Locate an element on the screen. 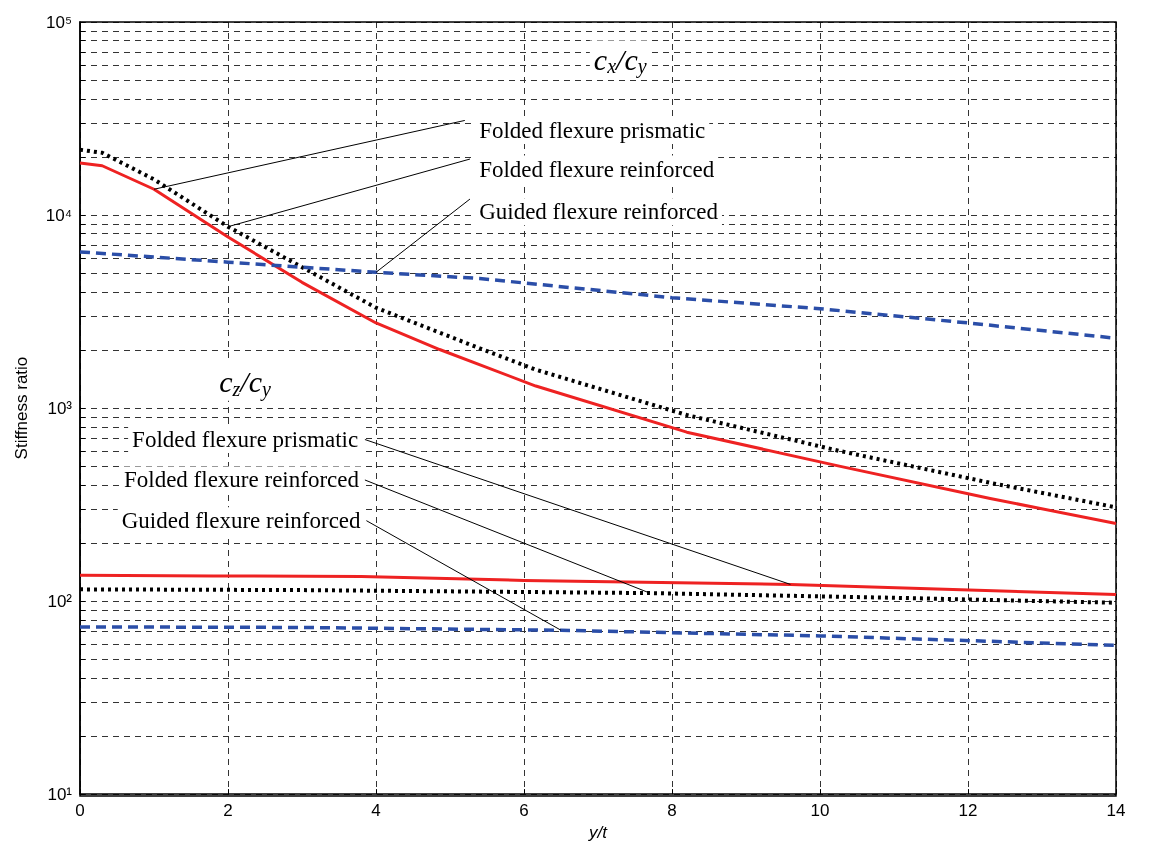  x-tick-label: 2 is located at coordinates (228, 811).